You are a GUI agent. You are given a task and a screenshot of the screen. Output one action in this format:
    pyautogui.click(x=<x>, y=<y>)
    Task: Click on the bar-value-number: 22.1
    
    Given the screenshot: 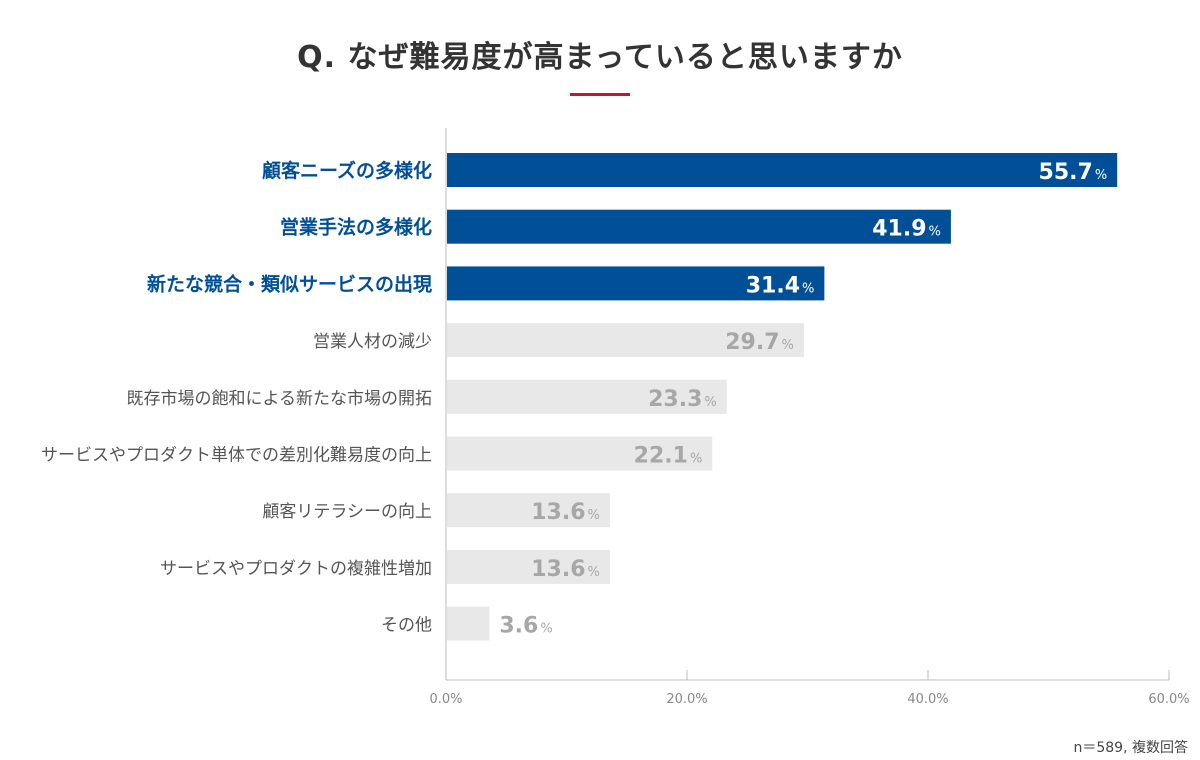 What is the action you would take?
    pyautogui.click(x=661, y=456)
    